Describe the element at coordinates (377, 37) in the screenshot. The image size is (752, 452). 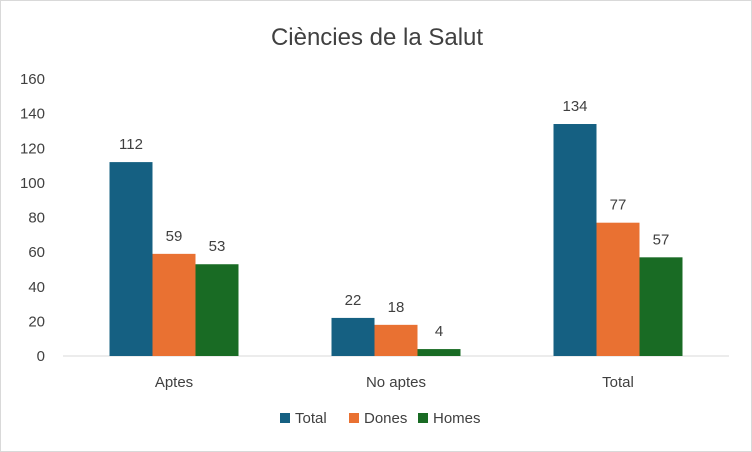
I see `chart-title: Ciències de la Salut` at that location.